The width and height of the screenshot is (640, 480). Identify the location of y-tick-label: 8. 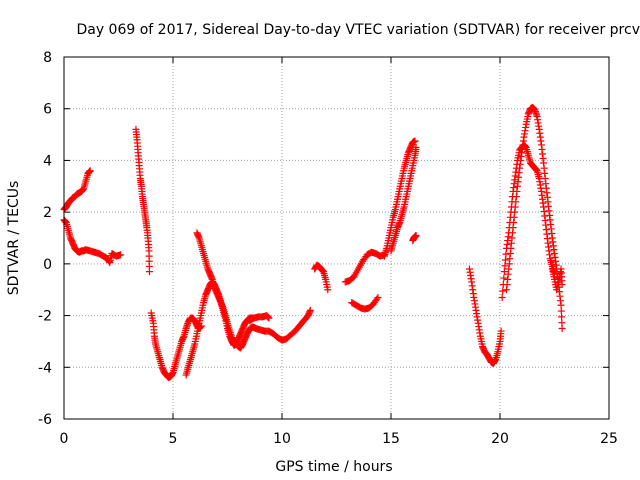
(47, 58).